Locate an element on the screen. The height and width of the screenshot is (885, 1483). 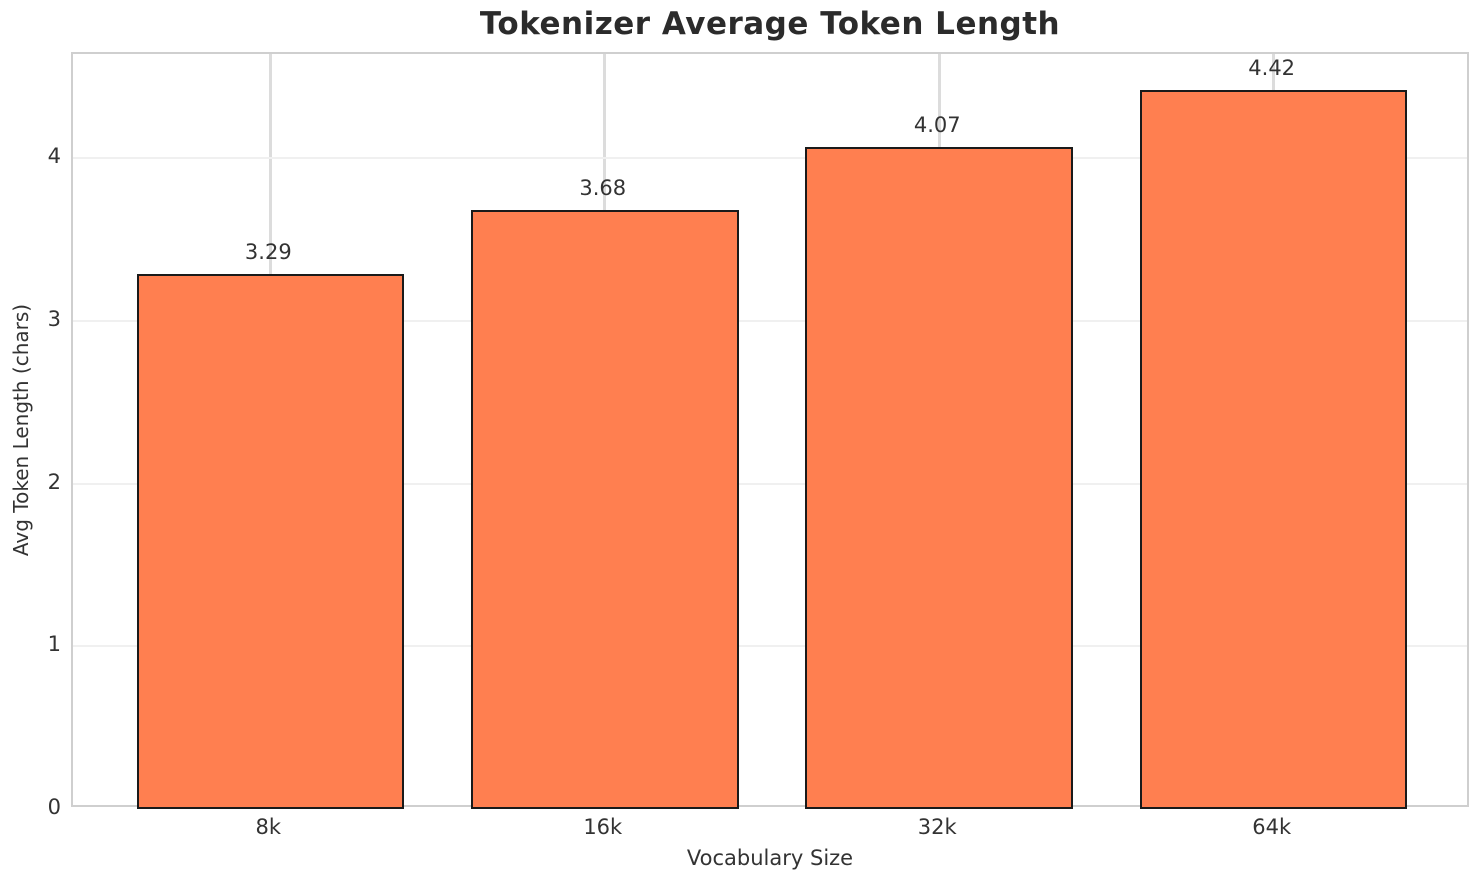
bar-16k is located at coordinates (604, 509).